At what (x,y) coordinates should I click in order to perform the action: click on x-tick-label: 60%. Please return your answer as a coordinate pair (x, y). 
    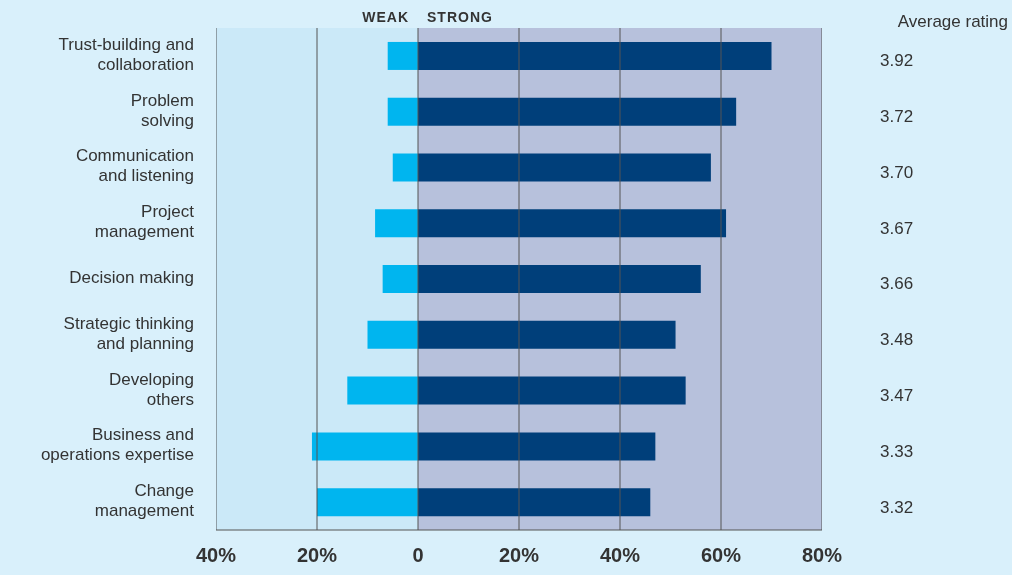
    Looking at the image, I should click on (721, 555).